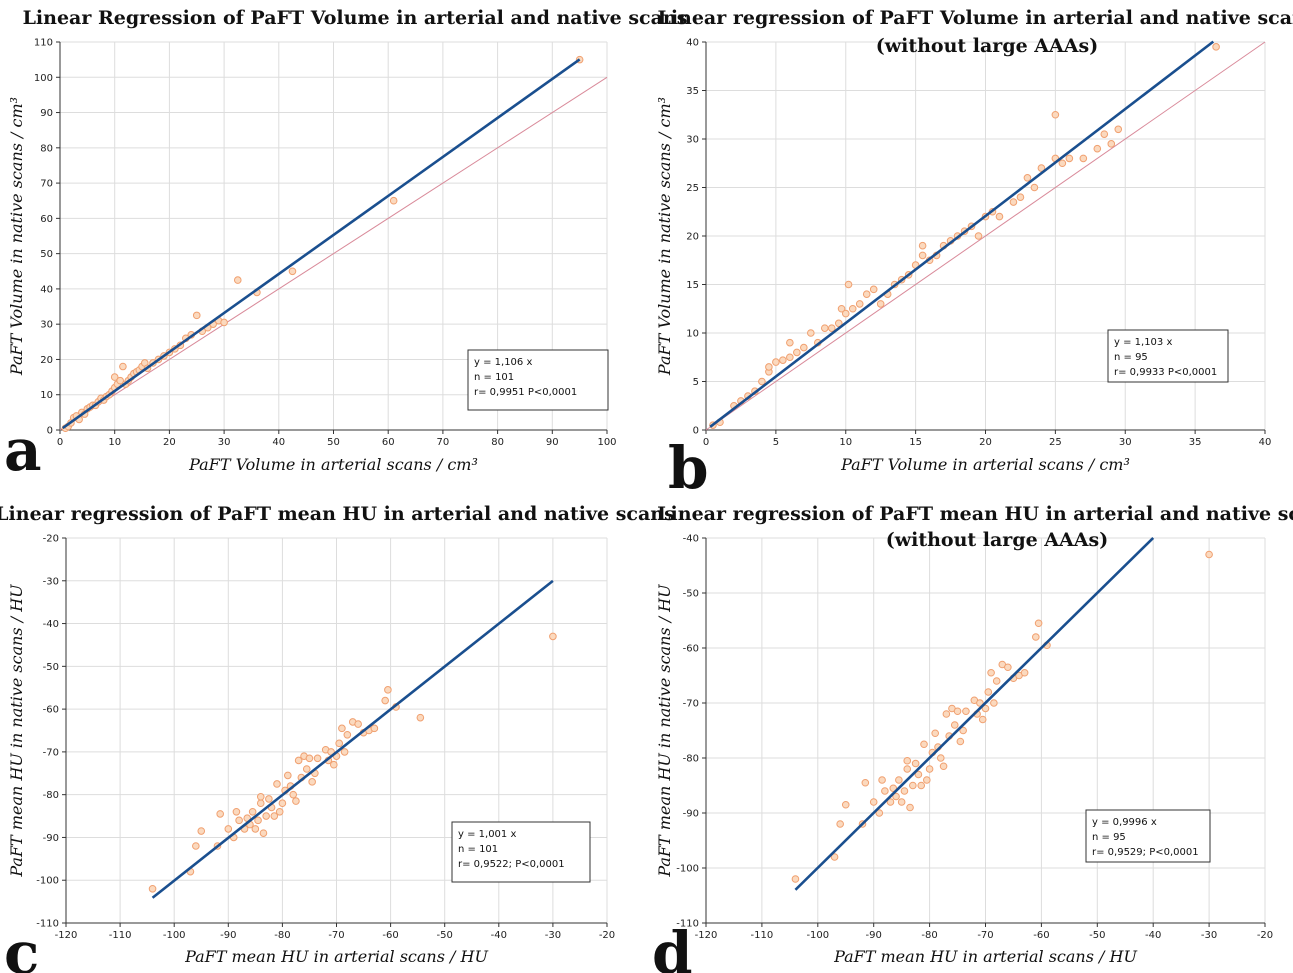 The width and height of the screenshot is (1293, 973). I want to click on y-tick-label: 10, so click(692, 334).